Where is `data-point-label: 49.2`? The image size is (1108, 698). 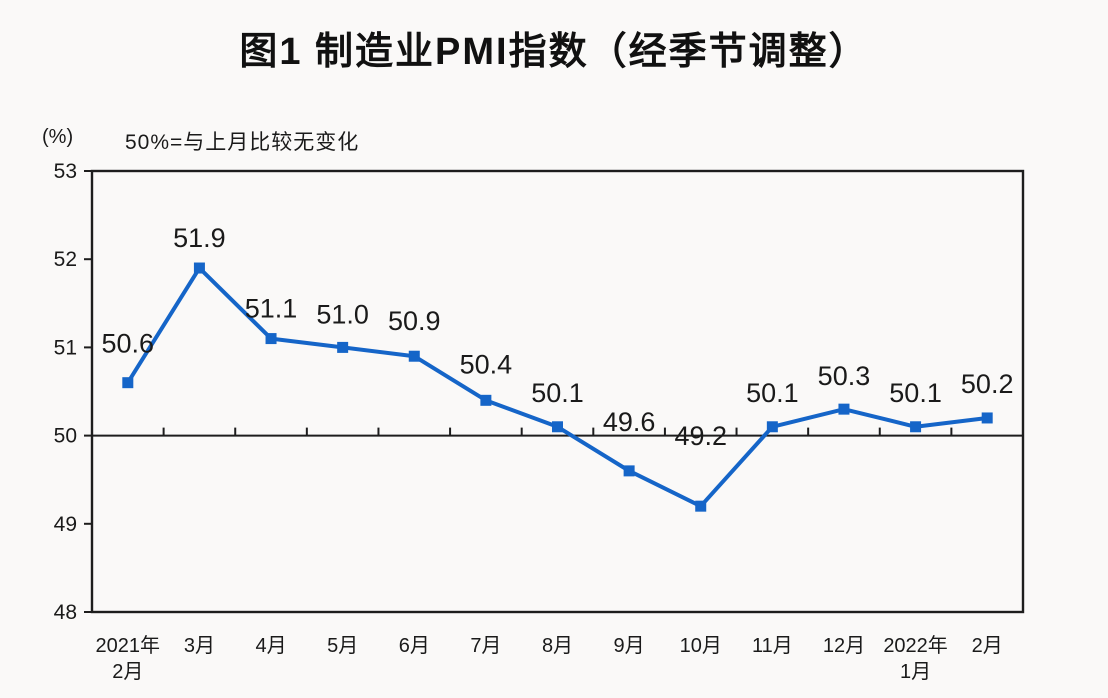 data-point-label: 49.2 is located at coordinates (700, 436).